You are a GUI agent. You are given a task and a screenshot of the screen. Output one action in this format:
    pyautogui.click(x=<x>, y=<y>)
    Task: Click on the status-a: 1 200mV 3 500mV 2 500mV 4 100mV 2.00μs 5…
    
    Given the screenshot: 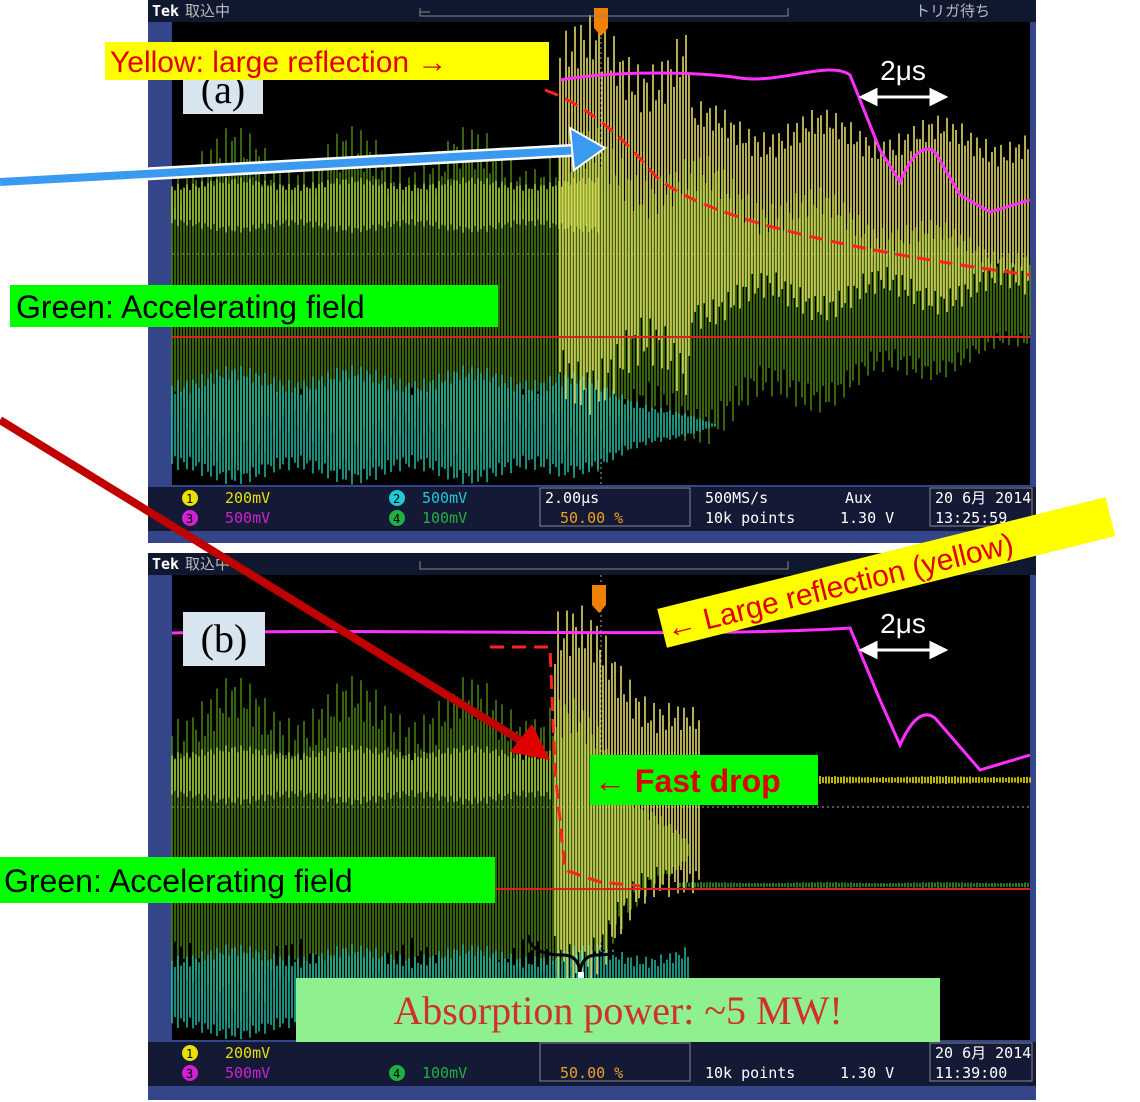 What is the action you would take?
    pyautogui.click(x=607, y=507)
    